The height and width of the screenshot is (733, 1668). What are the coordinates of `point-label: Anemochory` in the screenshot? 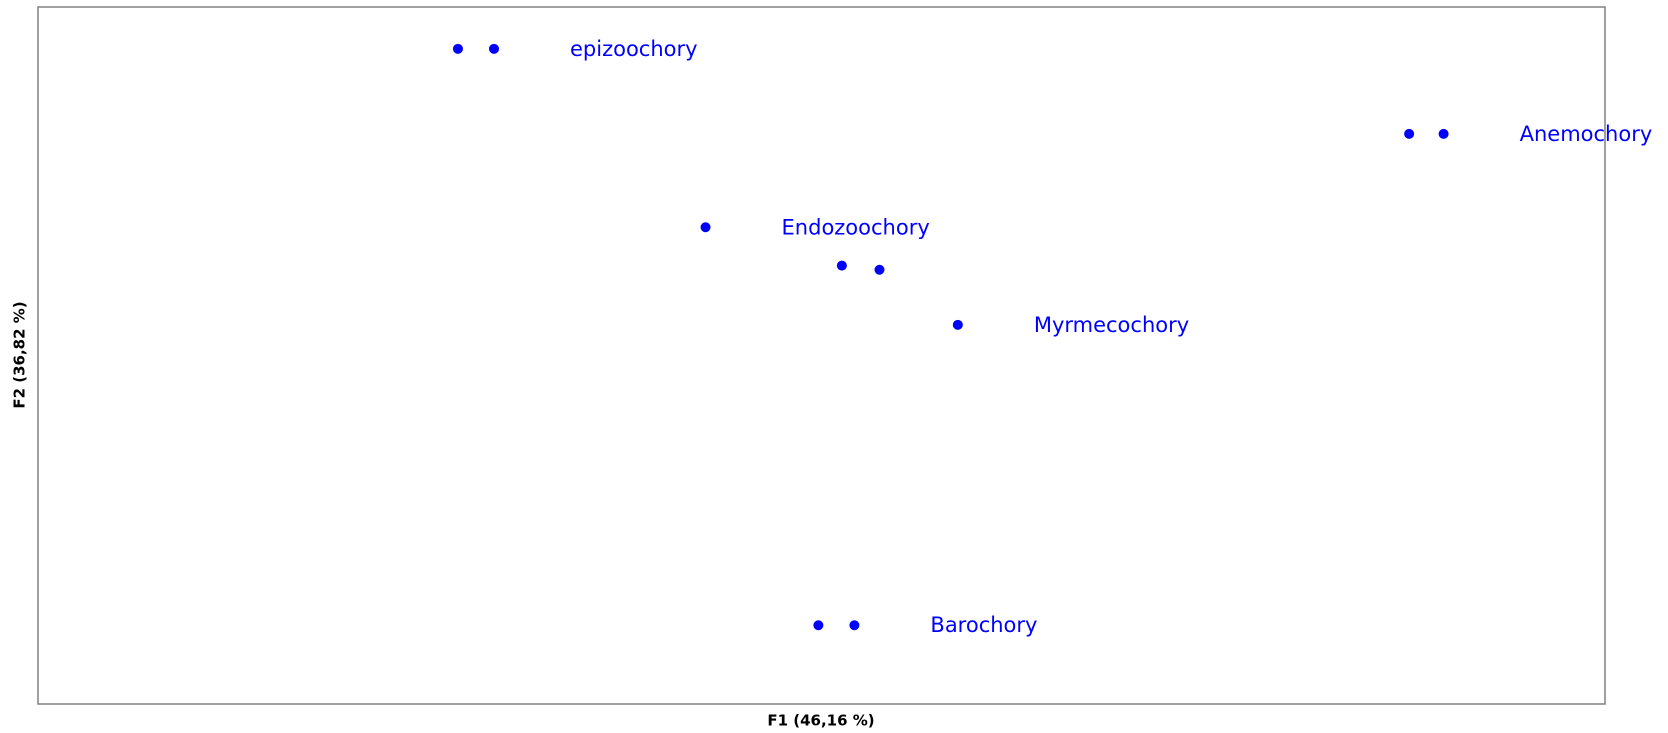 It's located at (1586, 134).